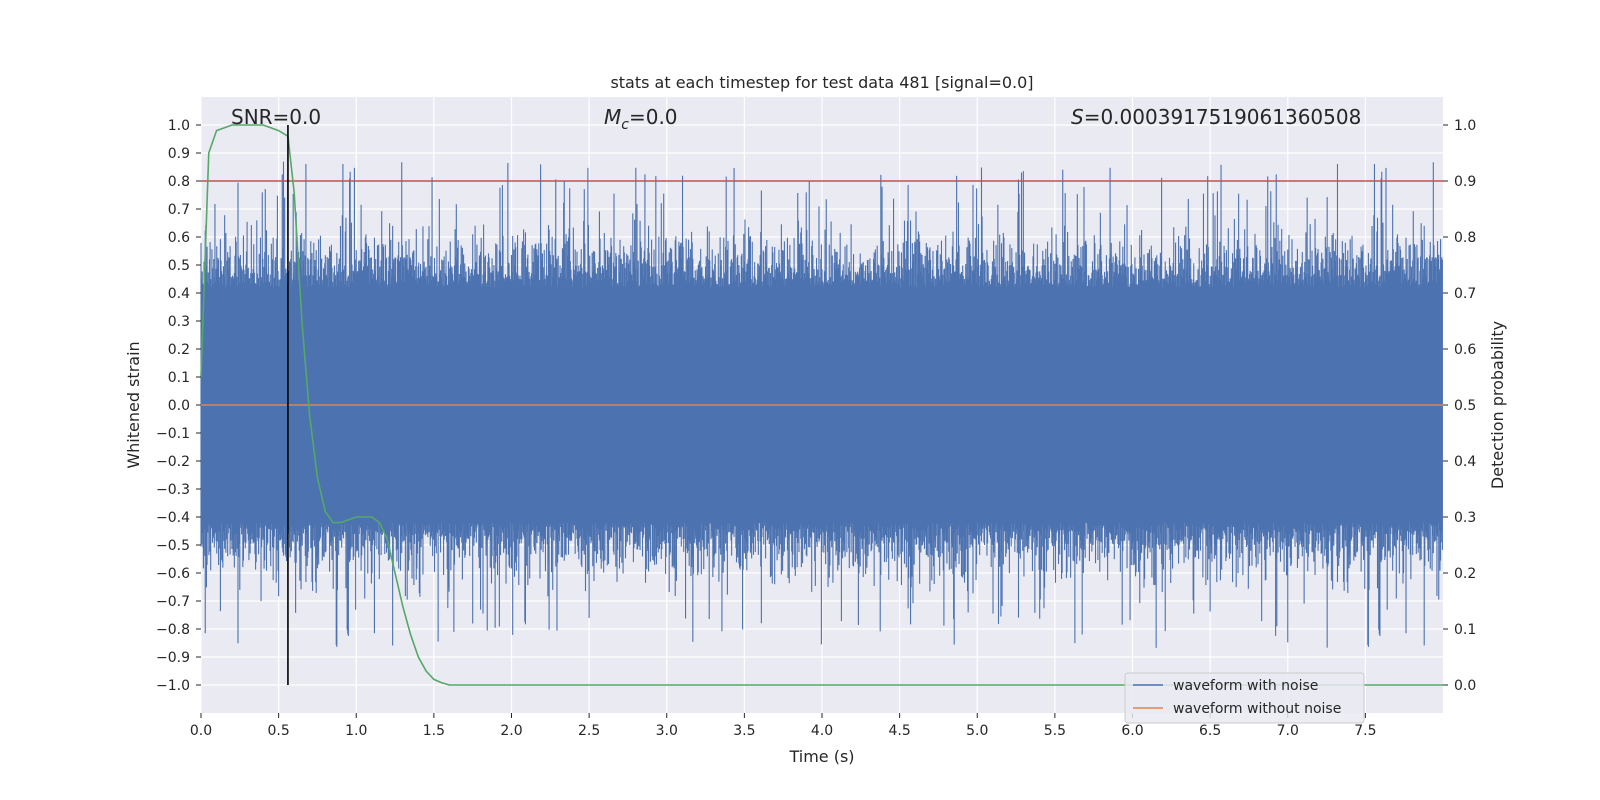 This screenshot has width=1600, height=800. Describe the element at coordinates (1210, 731) in the screenshot. I see `x-tick-label: 6.5` at that location.